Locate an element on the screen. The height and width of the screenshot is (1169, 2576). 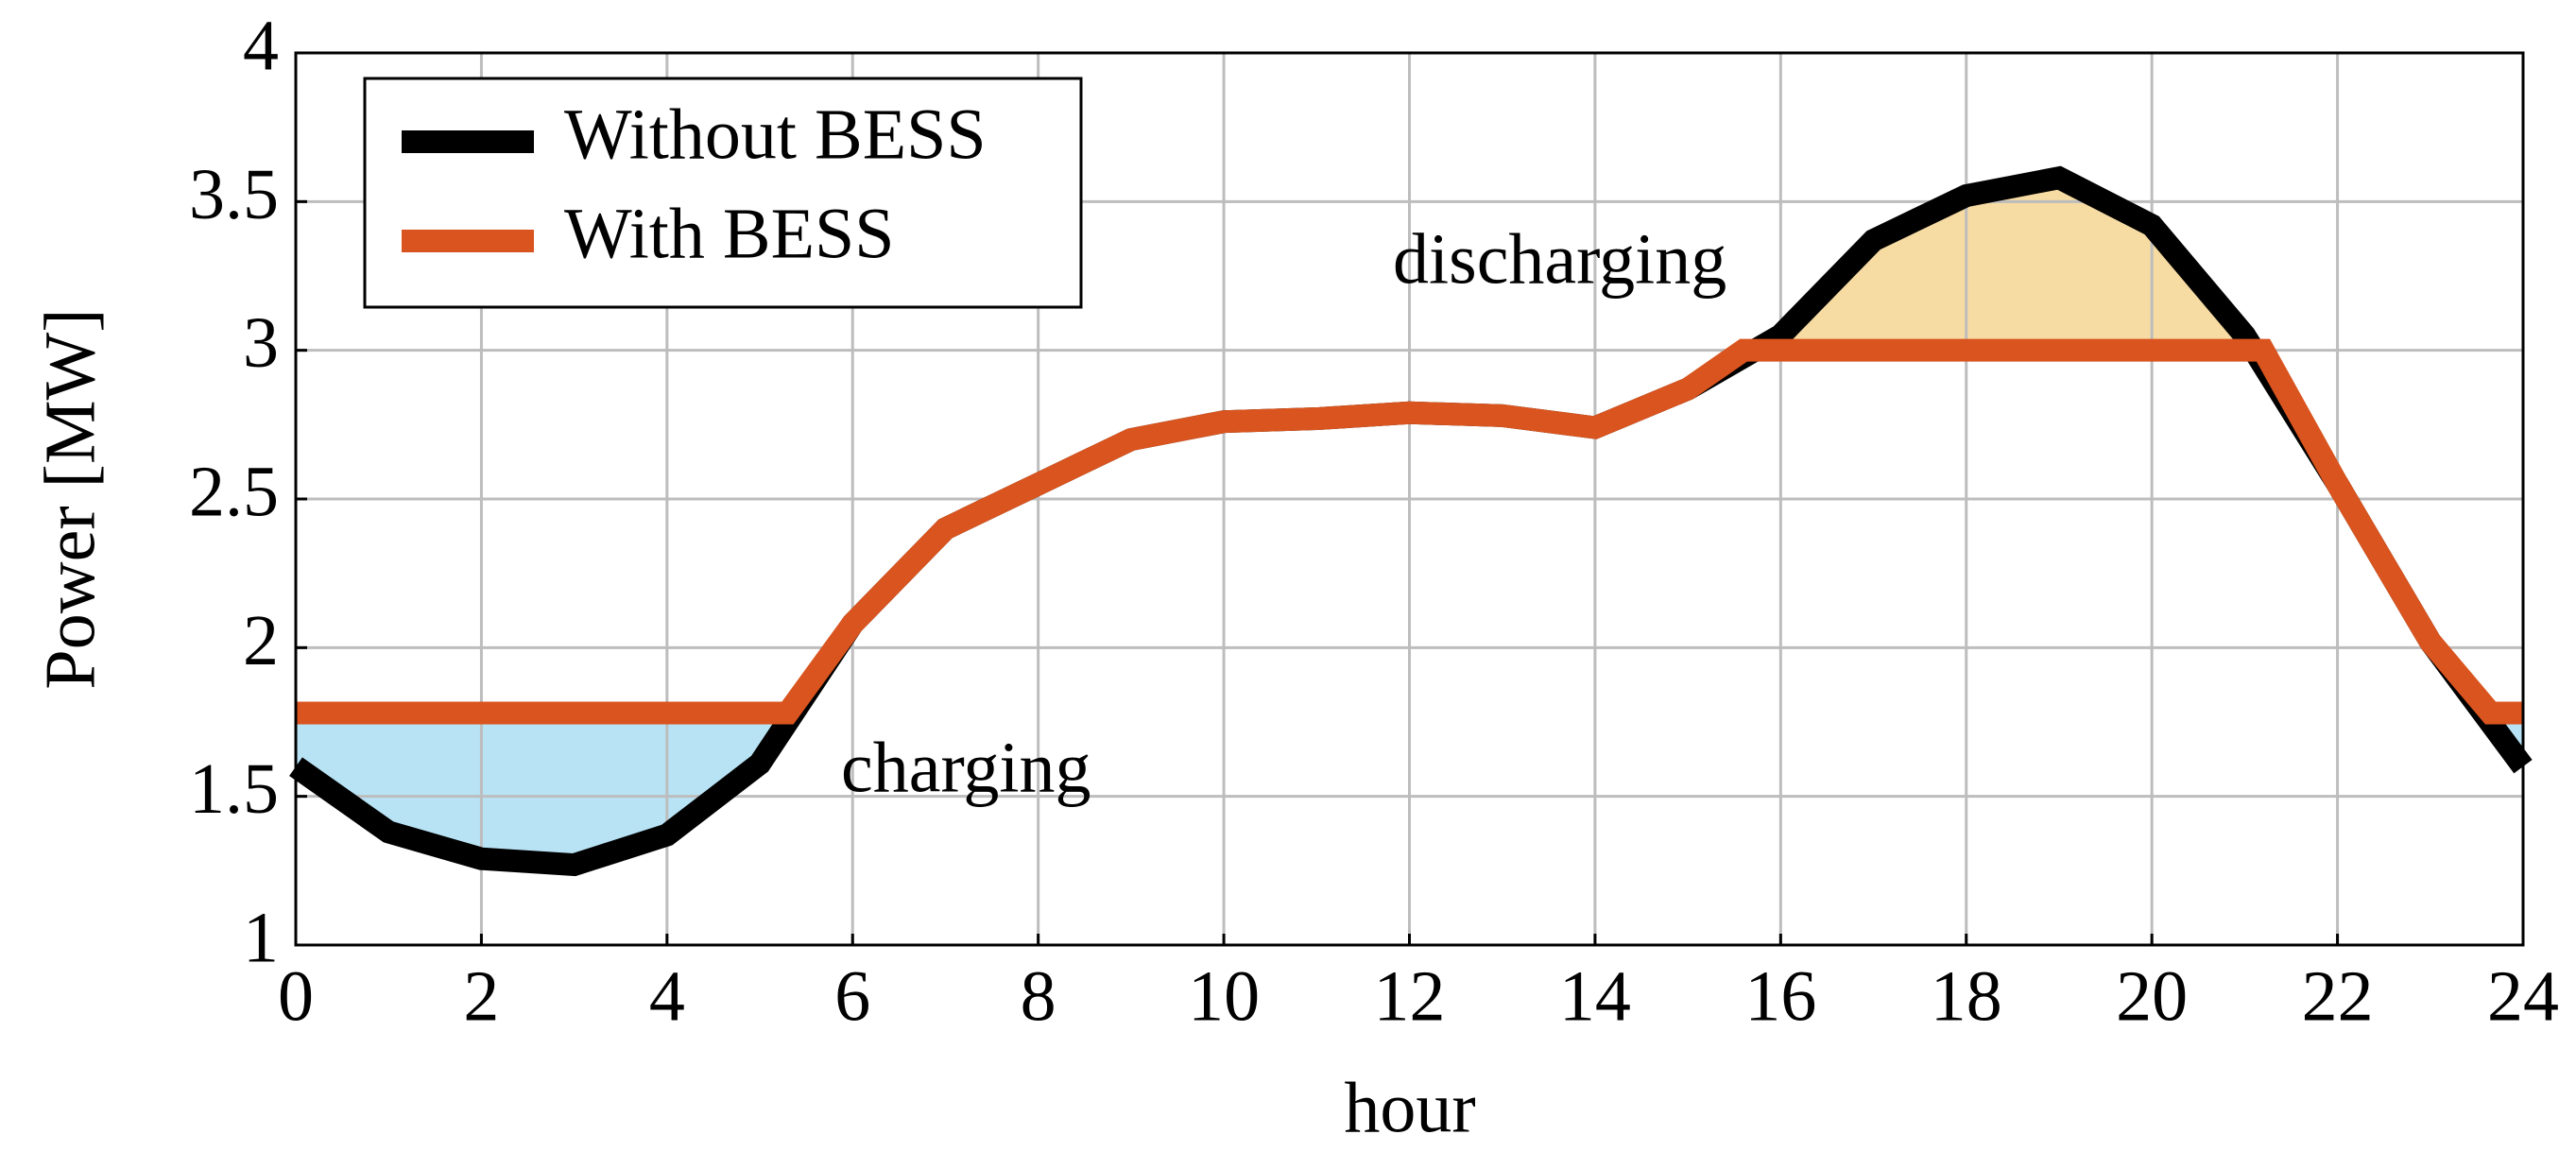
y-tick-label: 2.5 is located at coordinates (234, 492).